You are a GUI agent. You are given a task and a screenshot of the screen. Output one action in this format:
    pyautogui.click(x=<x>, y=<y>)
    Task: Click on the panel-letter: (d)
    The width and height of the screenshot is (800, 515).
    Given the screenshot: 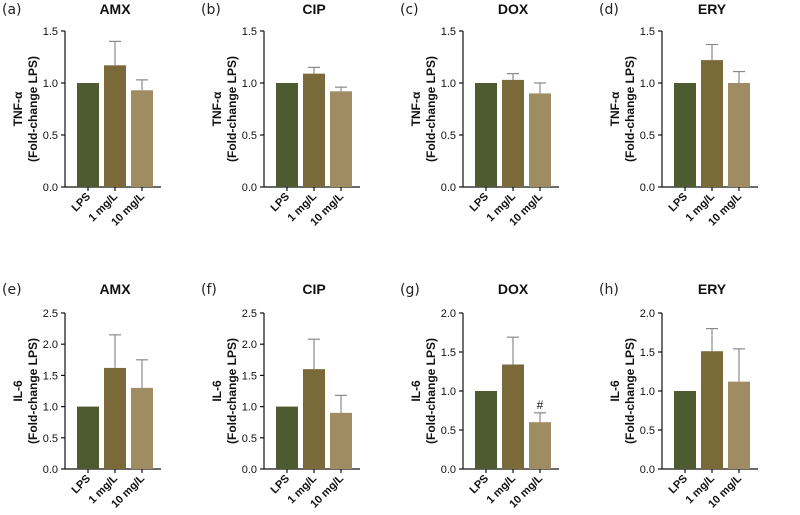 What is the action you would take?
    pyautogui.click(x=609, y=10)
    